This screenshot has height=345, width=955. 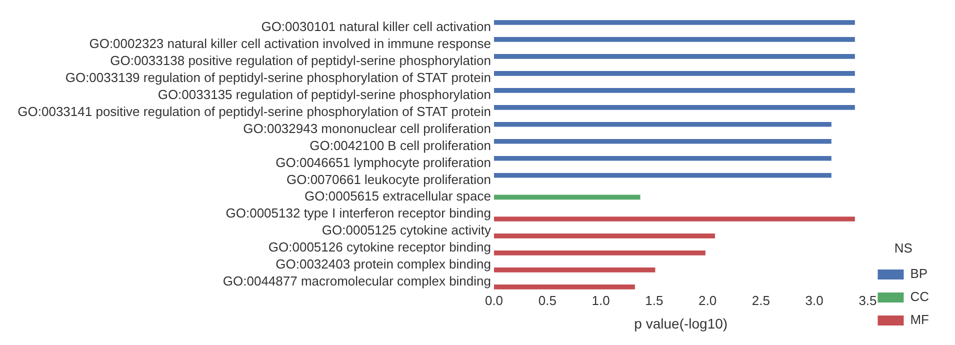 I want to click on y-tick-label: GO:0044877 macromolecular complex binding, so click(x=356, y=281).